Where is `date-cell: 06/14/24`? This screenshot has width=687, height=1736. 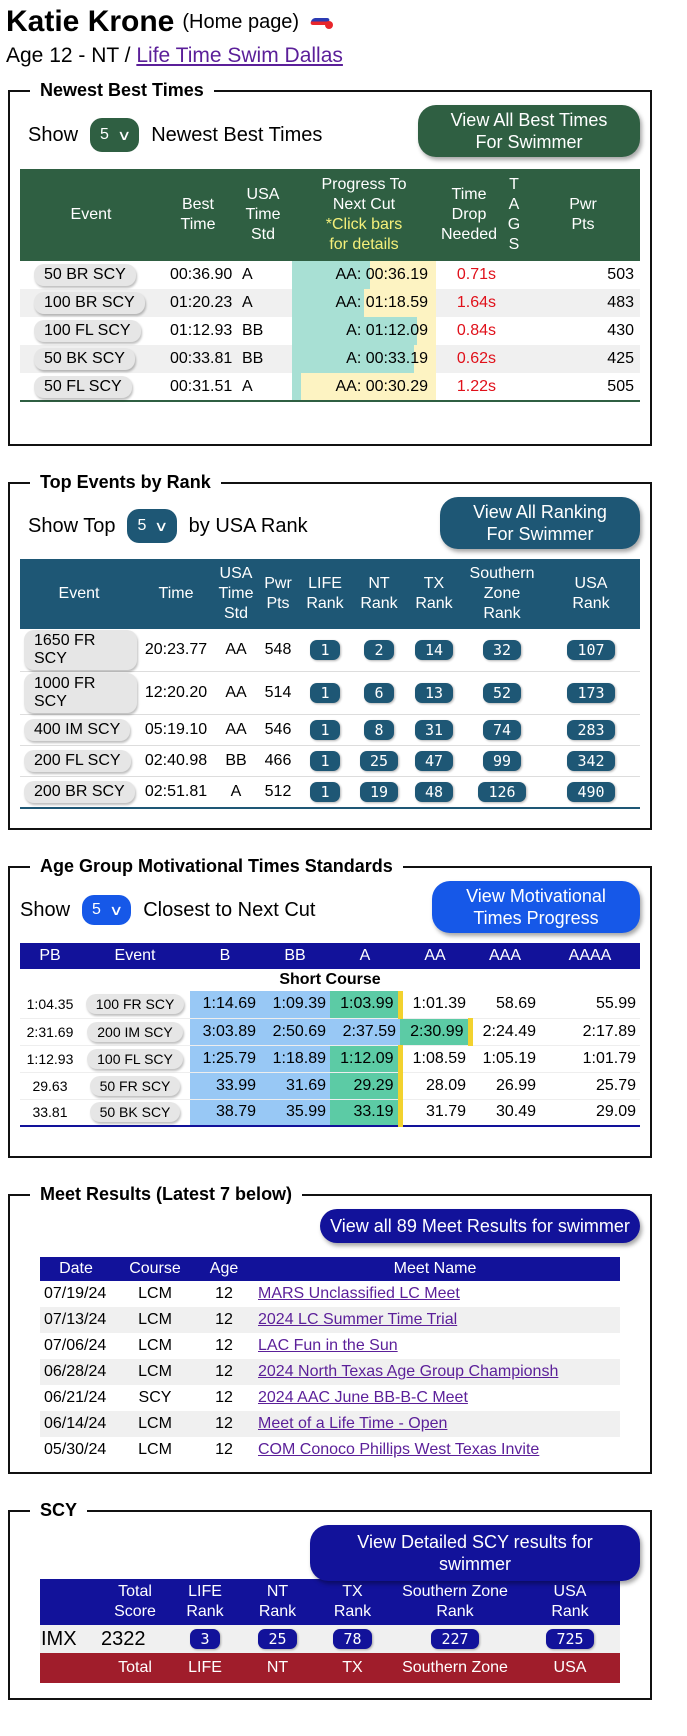 date-cell: 06/14/24 is located at coordinates (76, 1424).